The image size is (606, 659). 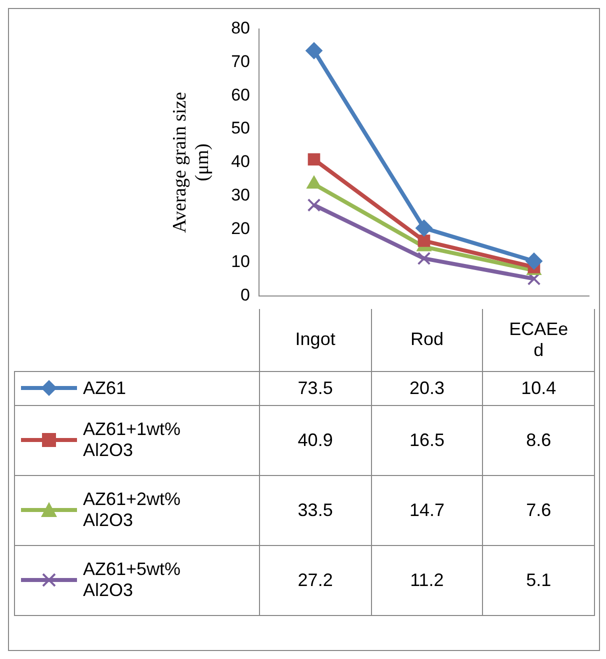 I want to click on data-label: 10.4, so click(x=538, y=388).